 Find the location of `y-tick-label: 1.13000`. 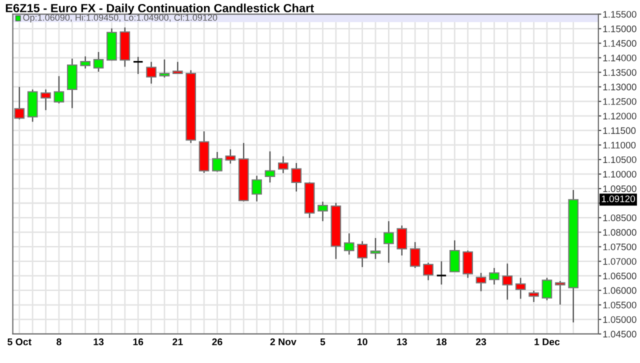

y-tick-label: 1.13000 is located at coordinates (619, 87).